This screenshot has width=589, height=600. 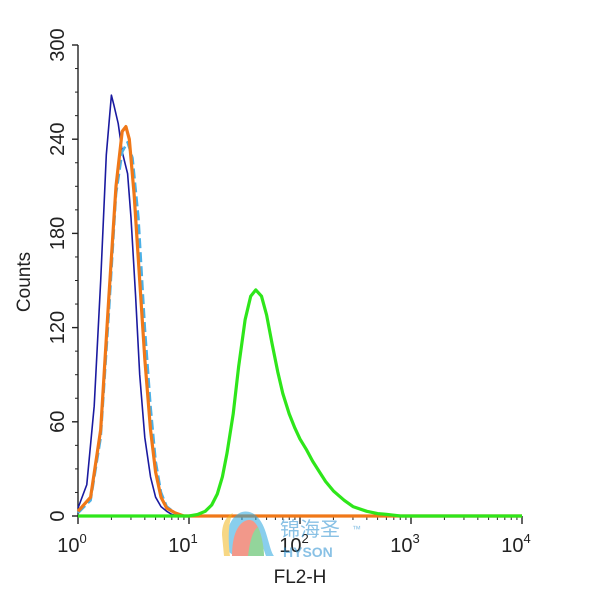 I want to click on x-tick-label: 10³, so click(x=404, y=544).